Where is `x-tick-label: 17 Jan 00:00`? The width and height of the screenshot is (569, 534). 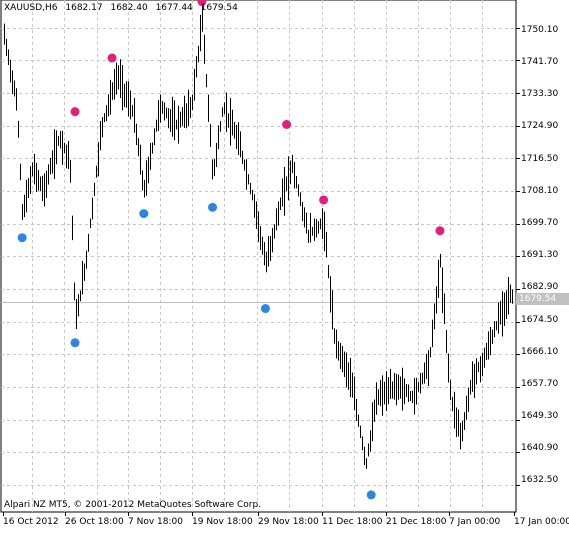 x-tick-label: 17 Jan 00:00 is located at coordinates (541, 522).